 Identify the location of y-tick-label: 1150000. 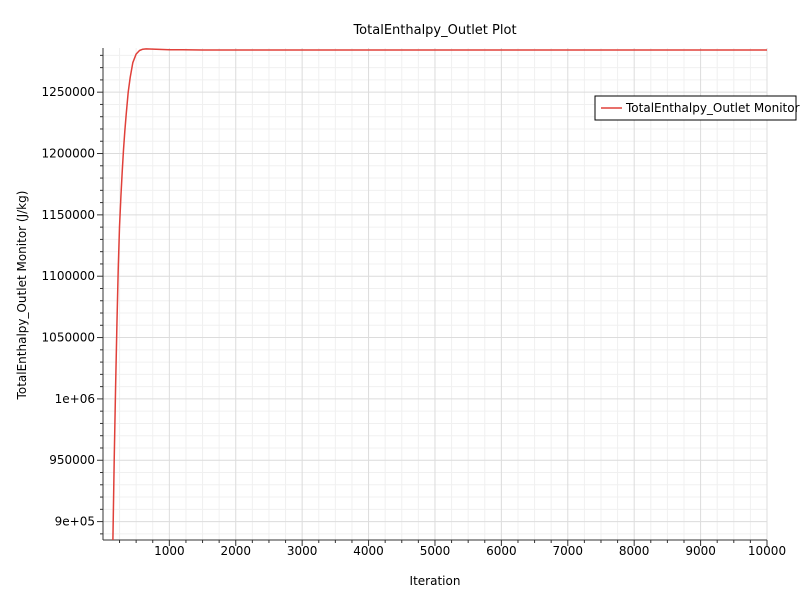
(68, 215).